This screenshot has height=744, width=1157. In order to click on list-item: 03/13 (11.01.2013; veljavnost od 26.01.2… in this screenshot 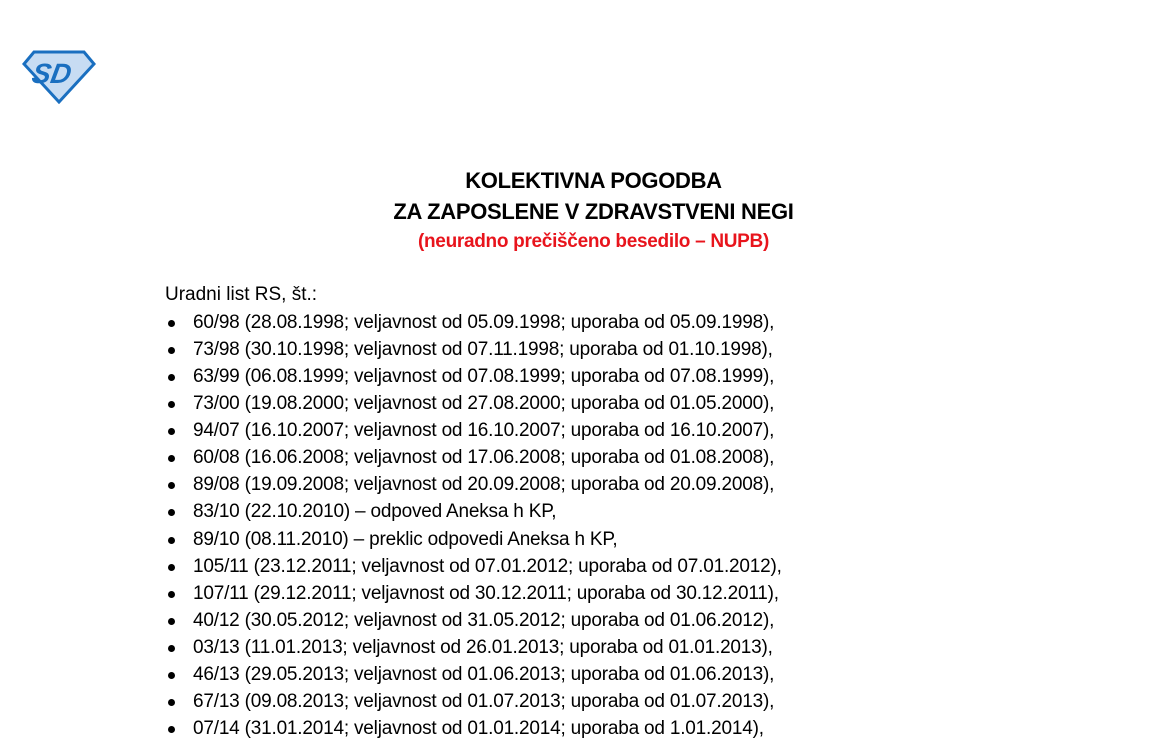, I will do `click(473, 649)`.